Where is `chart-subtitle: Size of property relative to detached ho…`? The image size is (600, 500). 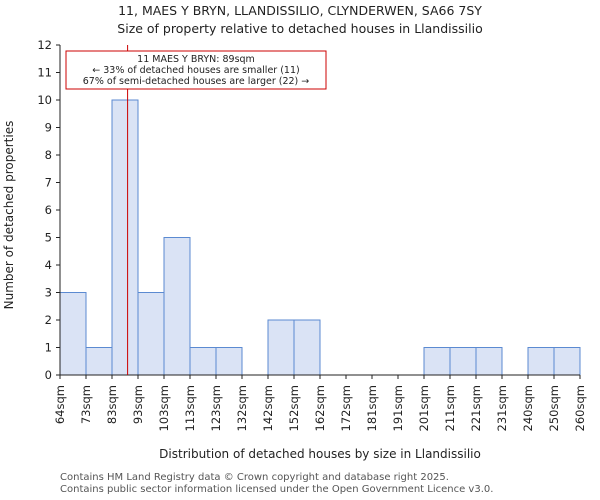 chart-subtitle: Size of property relative to detached ho… is located at coordinates (300, 28).